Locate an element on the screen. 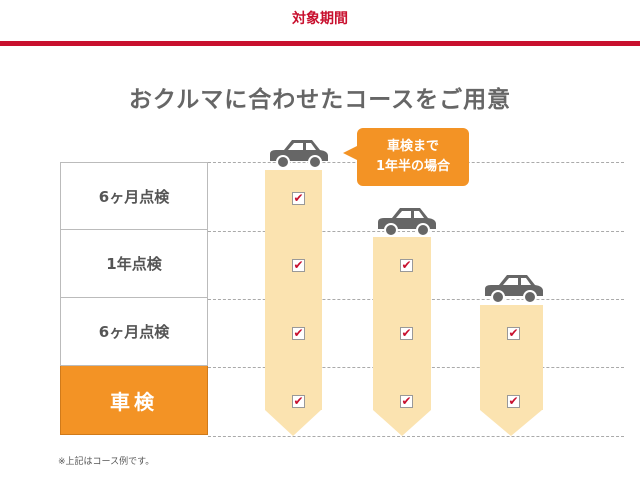 This screenshot has height=480, width=640. row-label: 1年点検 is located at coordinates (134, 264).